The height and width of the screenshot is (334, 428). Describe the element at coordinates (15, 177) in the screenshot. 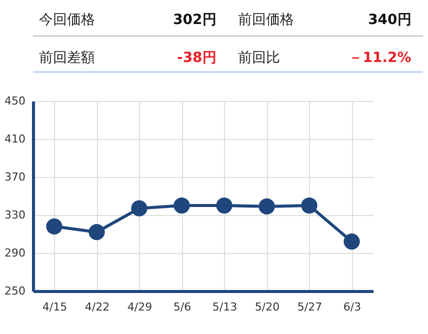

I see `y-tick-label: 370` at that location.